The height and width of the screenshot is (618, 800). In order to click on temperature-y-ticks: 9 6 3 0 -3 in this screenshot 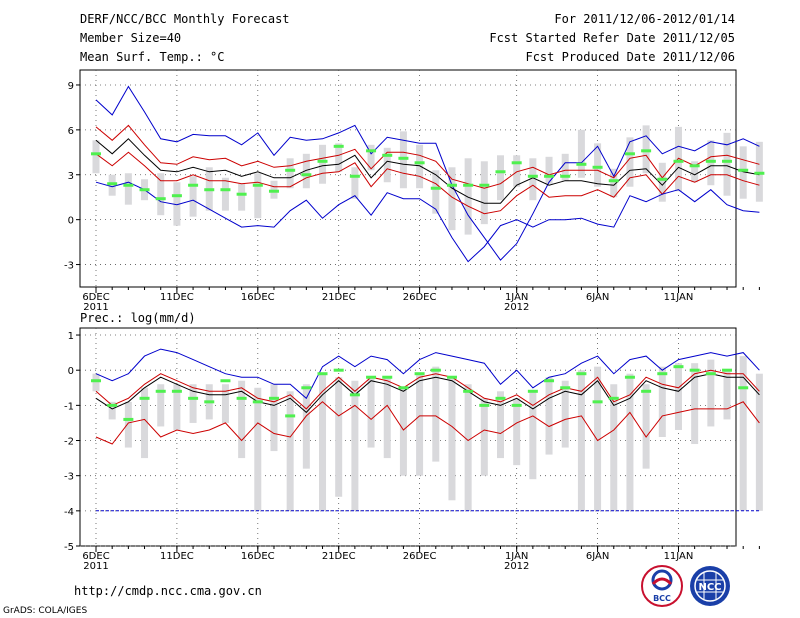, I will do `click(72, 176)`.